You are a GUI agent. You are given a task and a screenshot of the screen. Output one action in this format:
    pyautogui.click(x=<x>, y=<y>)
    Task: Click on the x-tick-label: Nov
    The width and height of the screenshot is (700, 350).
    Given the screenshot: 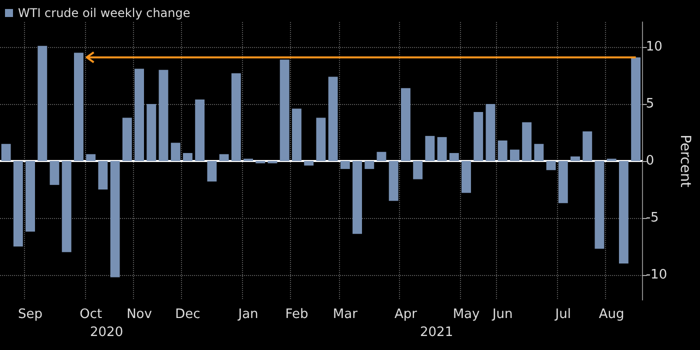 What is the action you would take?
    pyautogui.click(x=139, y=314)
    